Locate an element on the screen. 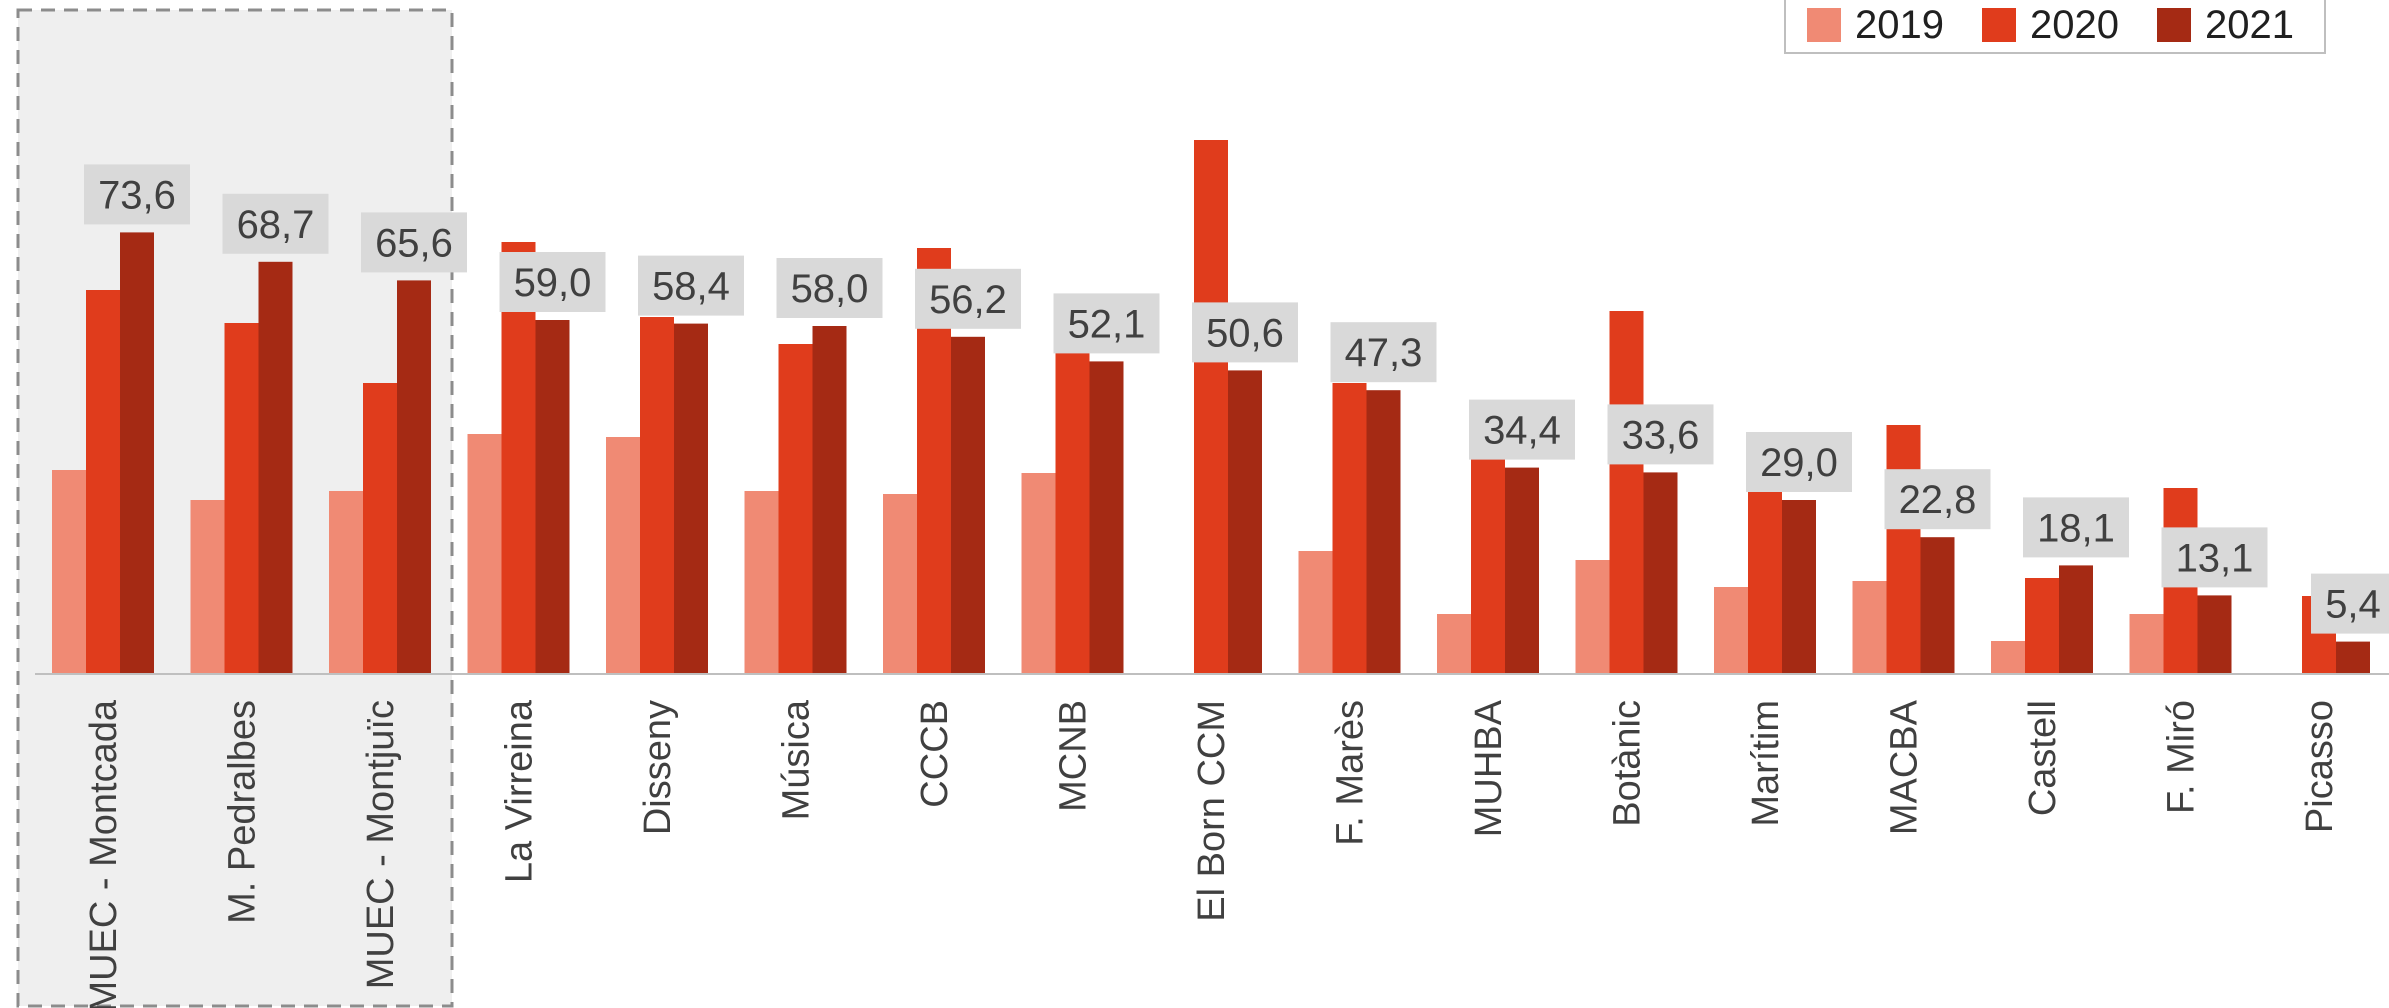 The width and height of the screenshot is (2389, 1008). category-label-15: Castell is located at coordinates (2043, 758).